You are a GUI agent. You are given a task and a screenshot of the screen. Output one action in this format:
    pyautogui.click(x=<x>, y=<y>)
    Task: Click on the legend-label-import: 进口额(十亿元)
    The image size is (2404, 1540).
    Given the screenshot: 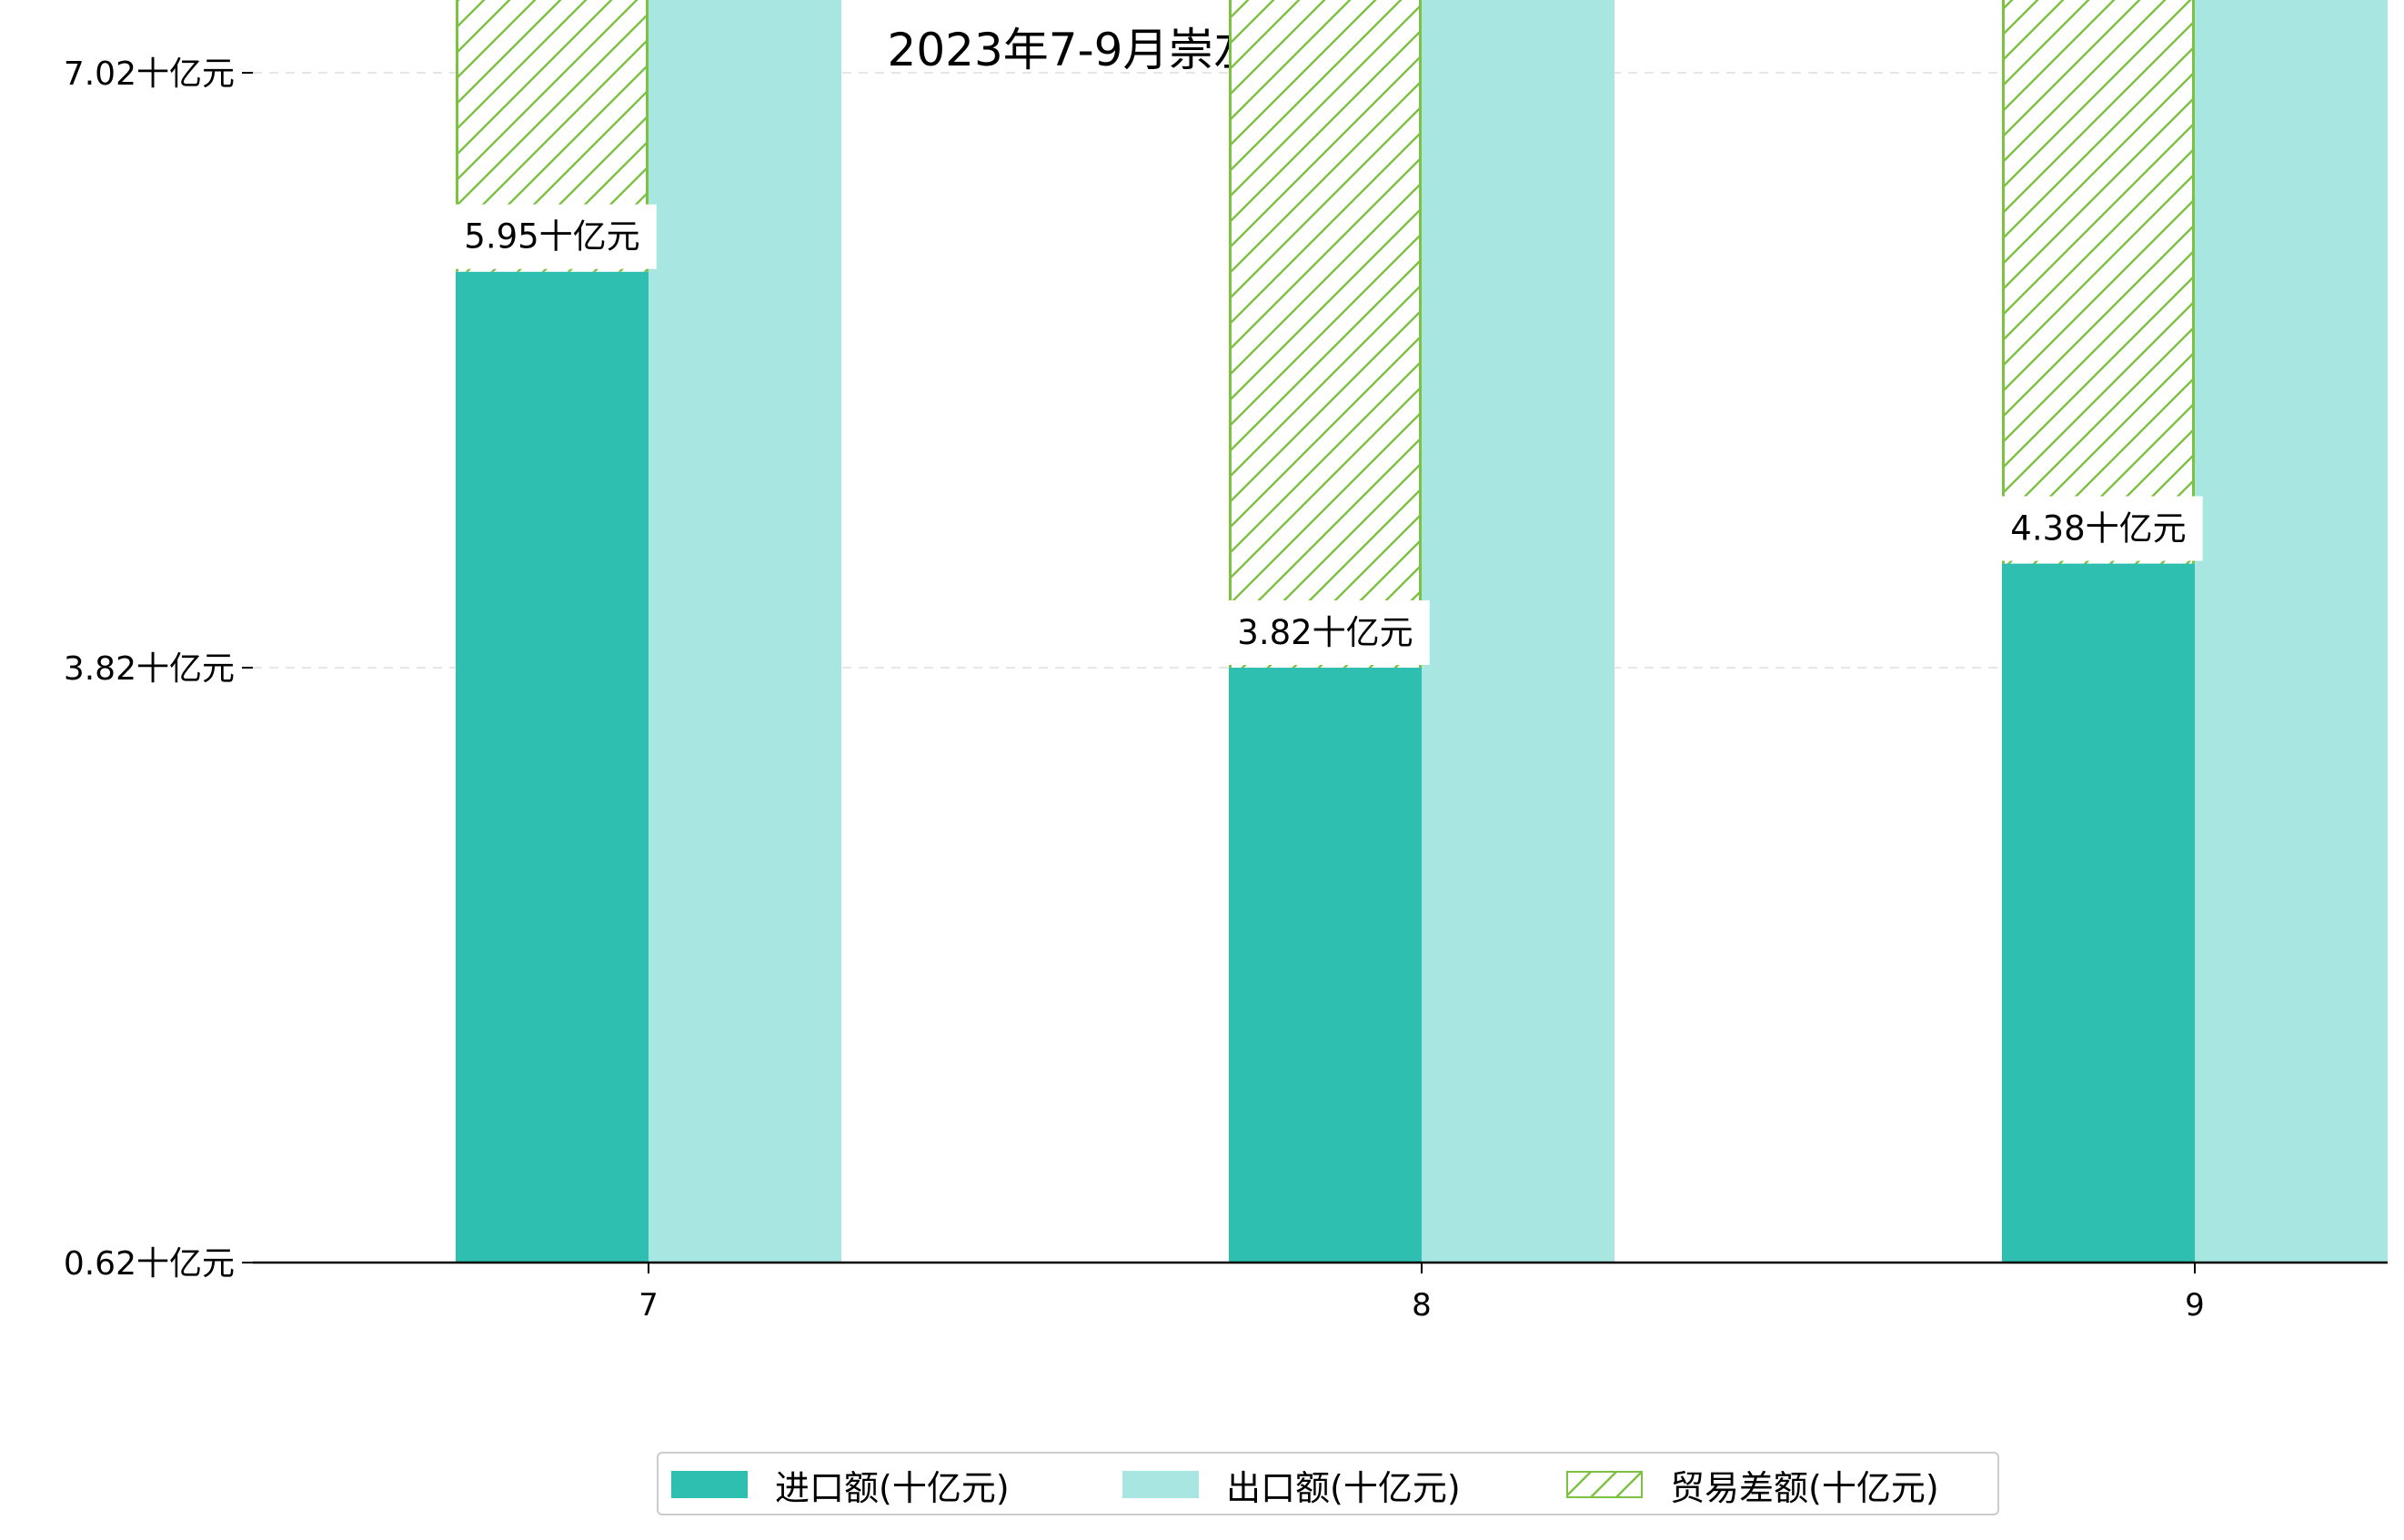 What is the action you would take?
    pyautogui.click(x=892, y=1487)
    